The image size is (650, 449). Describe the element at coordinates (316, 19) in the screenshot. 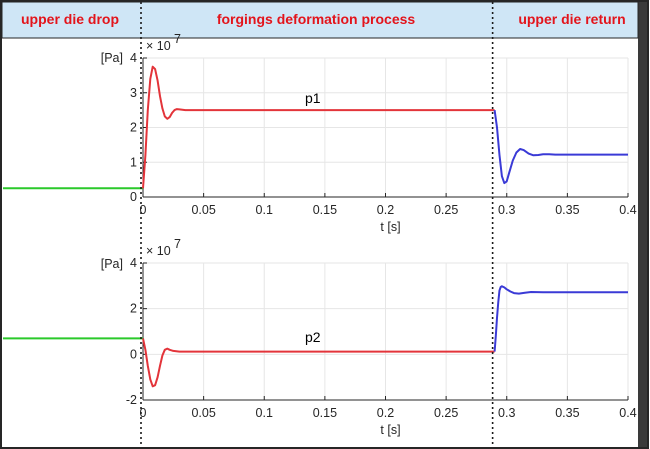

I see `phase-label-forgings-deformation: forgings deformation process` at that location.